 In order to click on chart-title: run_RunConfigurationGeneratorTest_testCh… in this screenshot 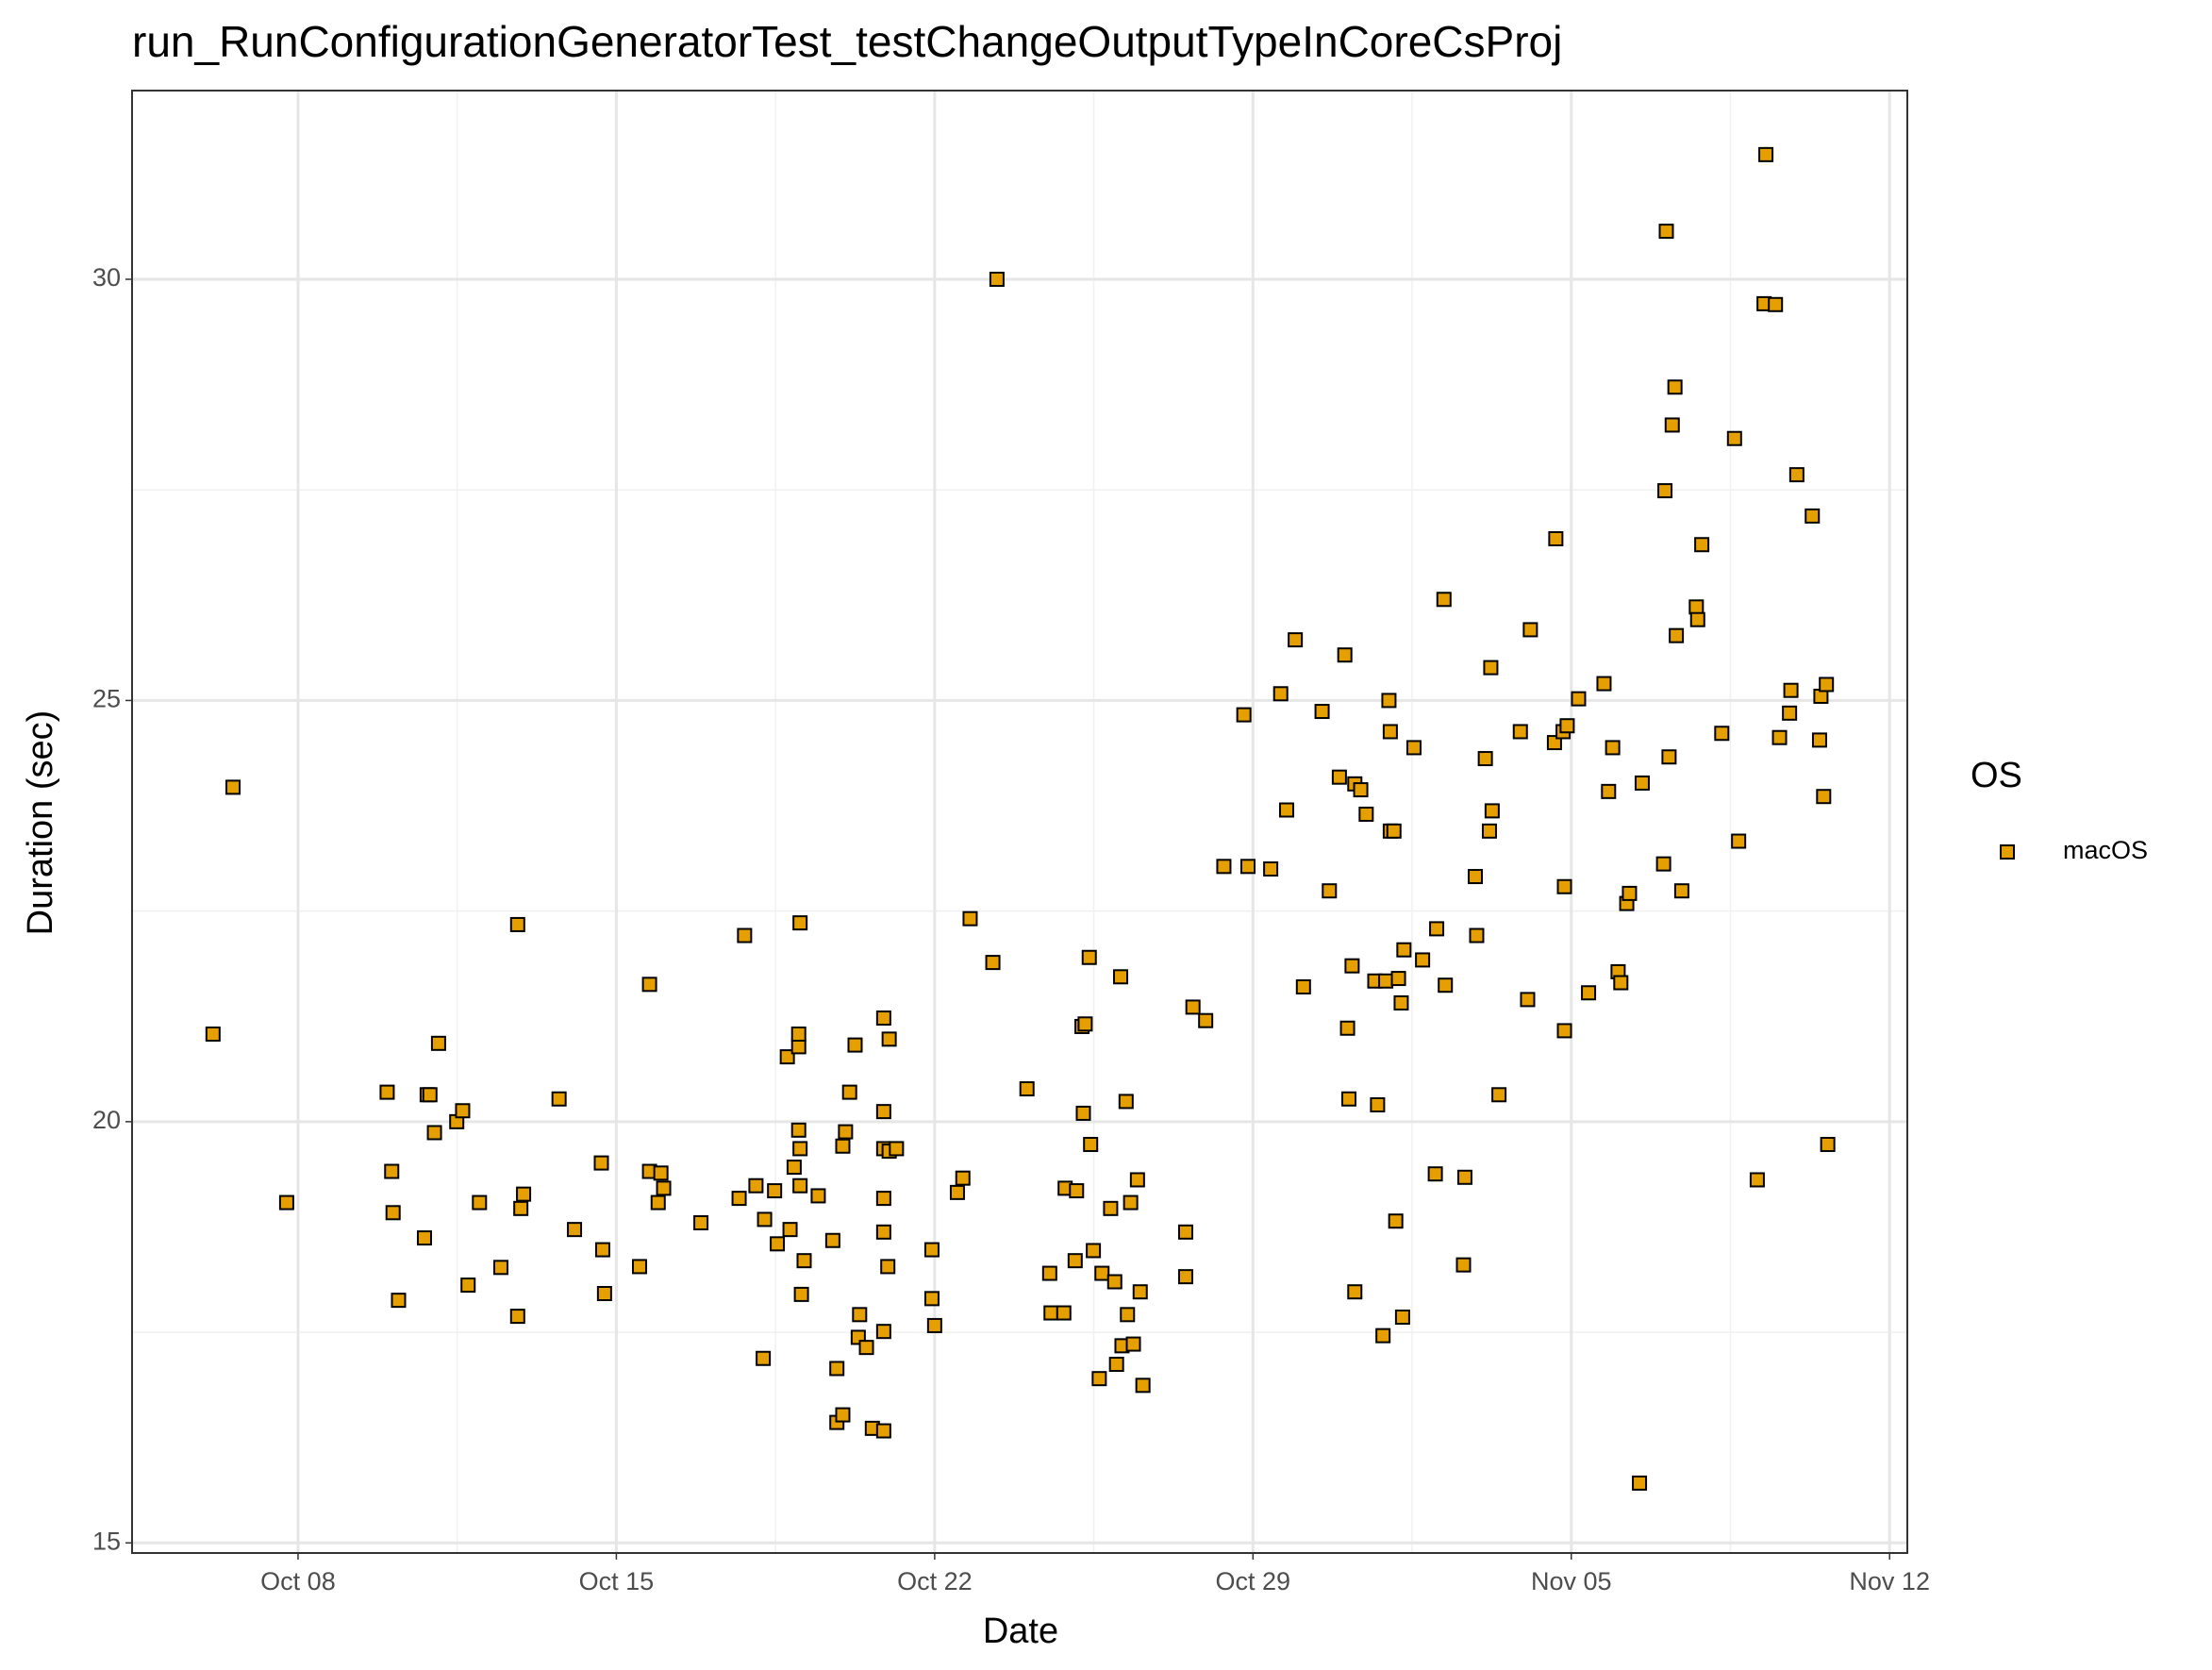, I will do `click(847, 41)`.